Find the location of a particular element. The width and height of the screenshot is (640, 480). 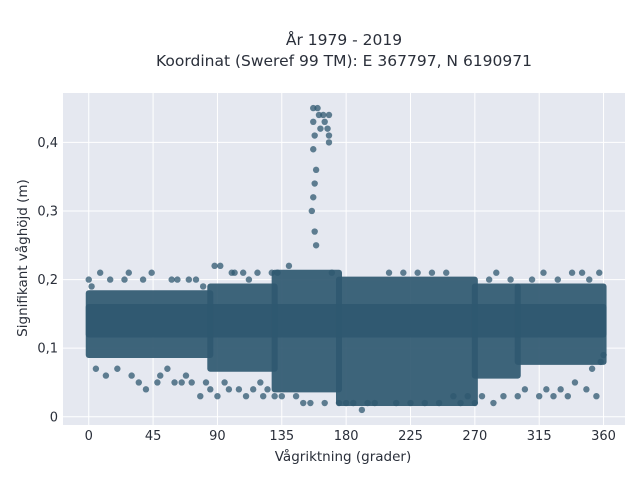

x-axis-ticks: 0 45 90 135 180 225 270 315 360 is located at coordinates (350, 436).